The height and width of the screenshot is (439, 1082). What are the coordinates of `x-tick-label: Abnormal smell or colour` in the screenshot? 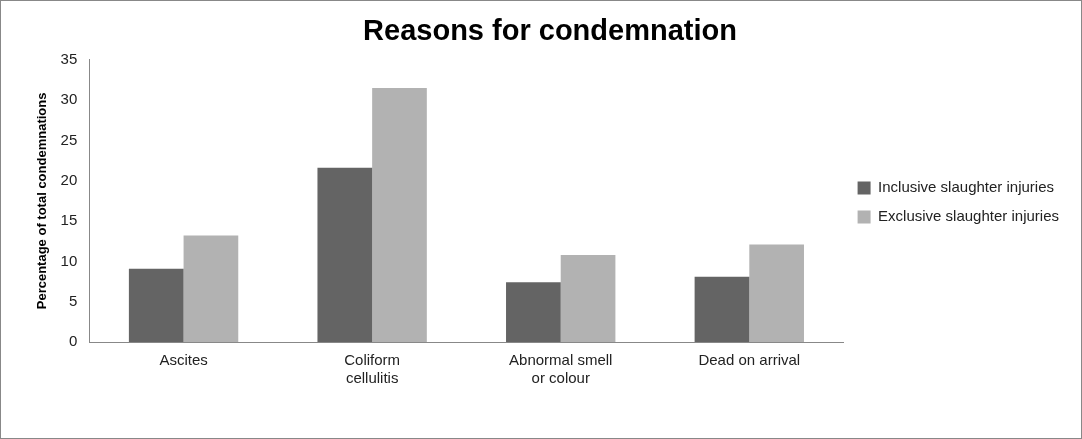 It's located at (561, 369).